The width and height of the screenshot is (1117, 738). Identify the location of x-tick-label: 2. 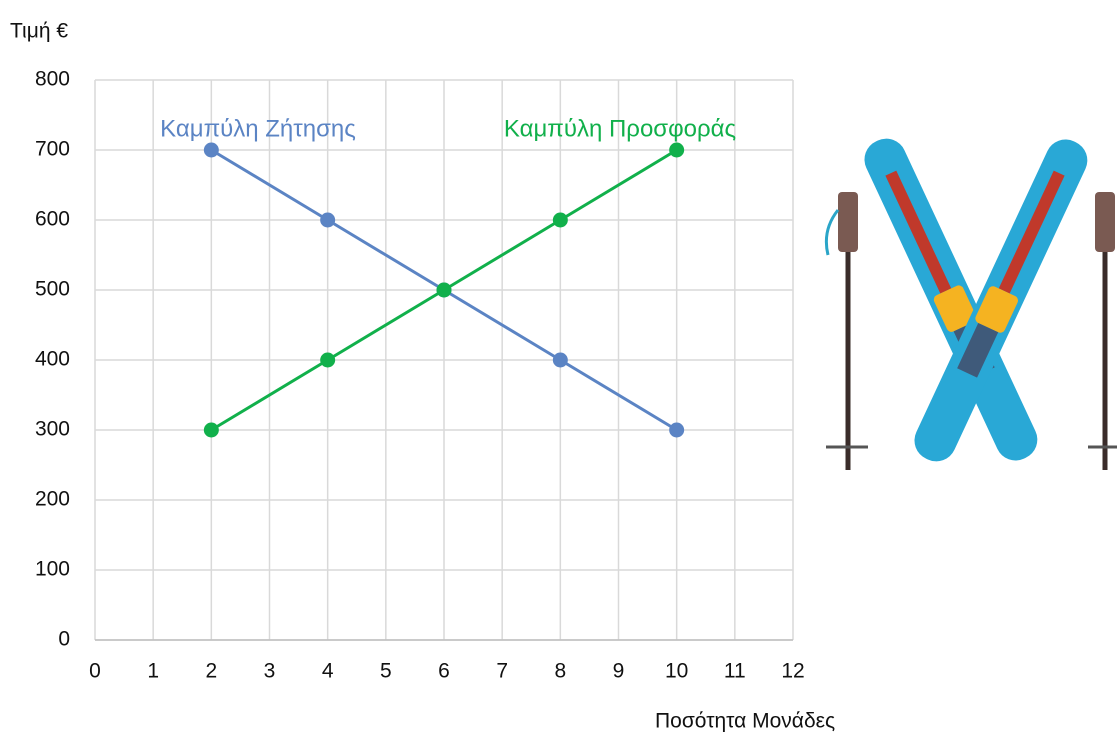
(211, 671).